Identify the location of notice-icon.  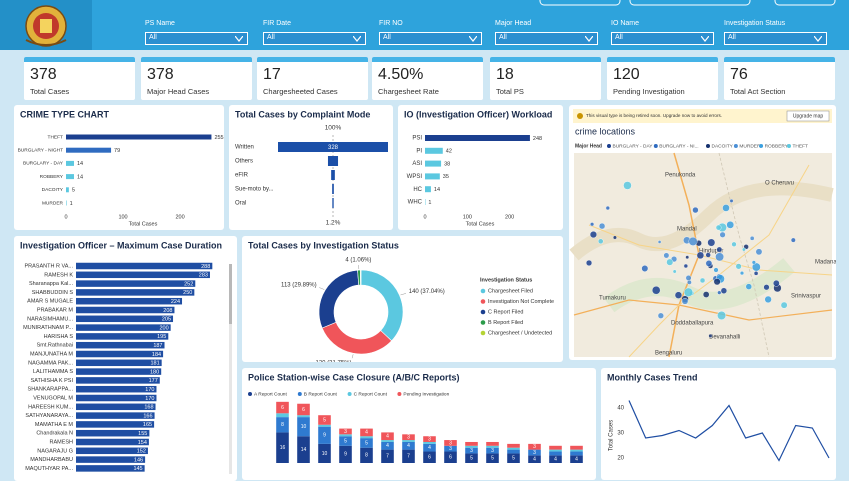
(580, 116).